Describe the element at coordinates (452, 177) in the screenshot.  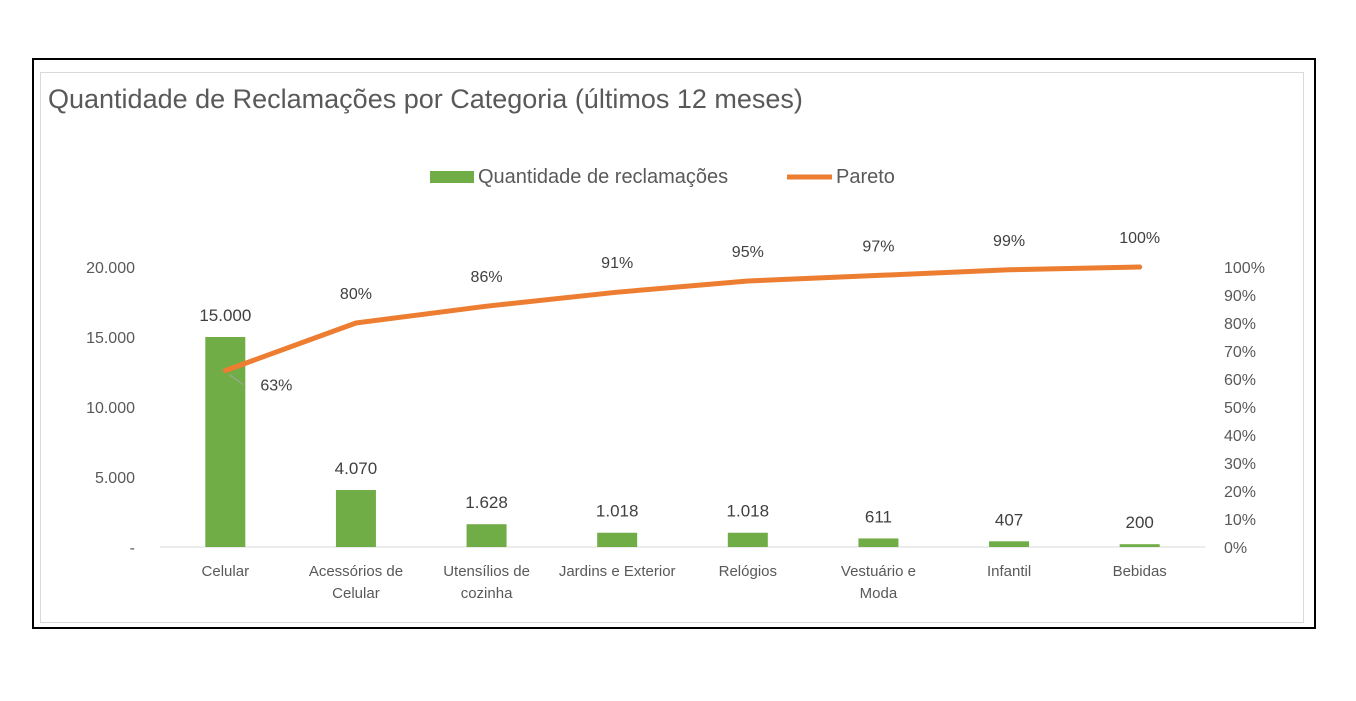
I see `legend-swatch-bars` at that location.